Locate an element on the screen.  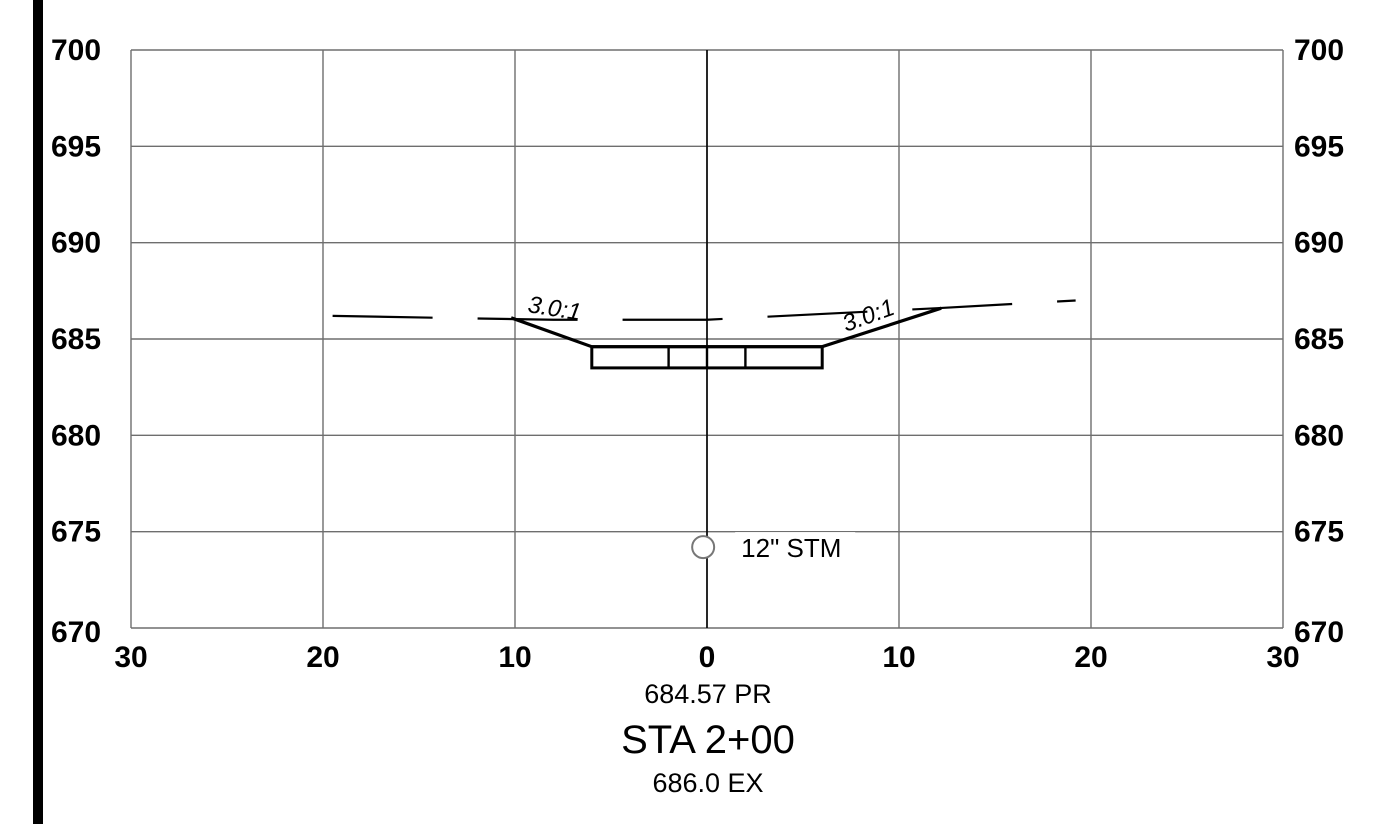
existing-ground-line is located at coordinates (704, 310).